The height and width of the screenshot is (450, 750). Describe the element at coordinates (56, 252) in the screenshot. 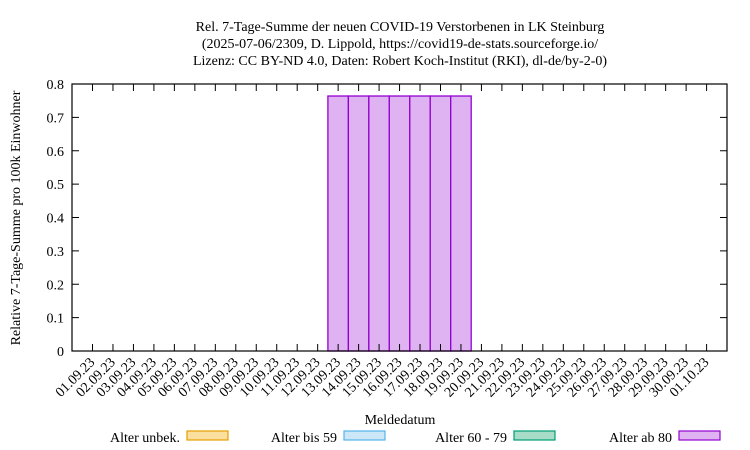

I see `y-tick-label: 0.3` at that location.